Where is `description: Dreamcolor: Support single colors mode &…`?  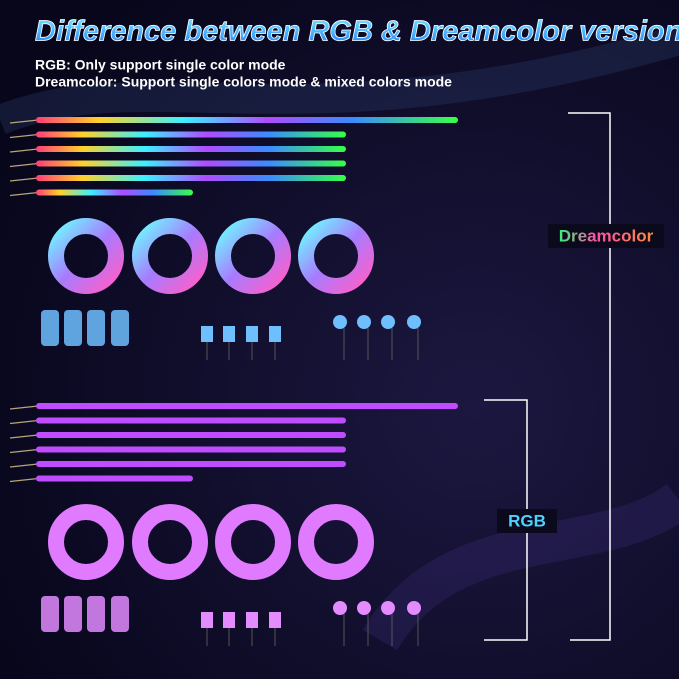 description: Dreamcolor: Support single colors mode &… is located at coordinates (243, 82).